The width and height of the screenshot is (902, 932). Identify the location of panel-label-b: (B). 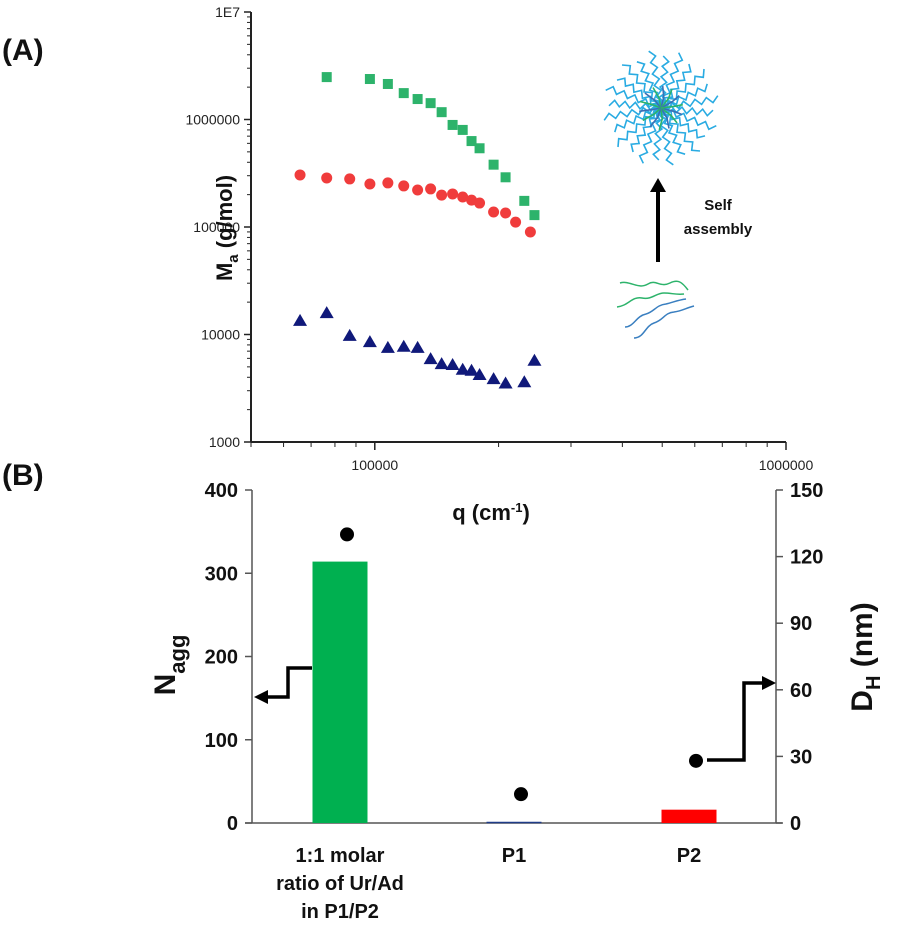
(23, 475).